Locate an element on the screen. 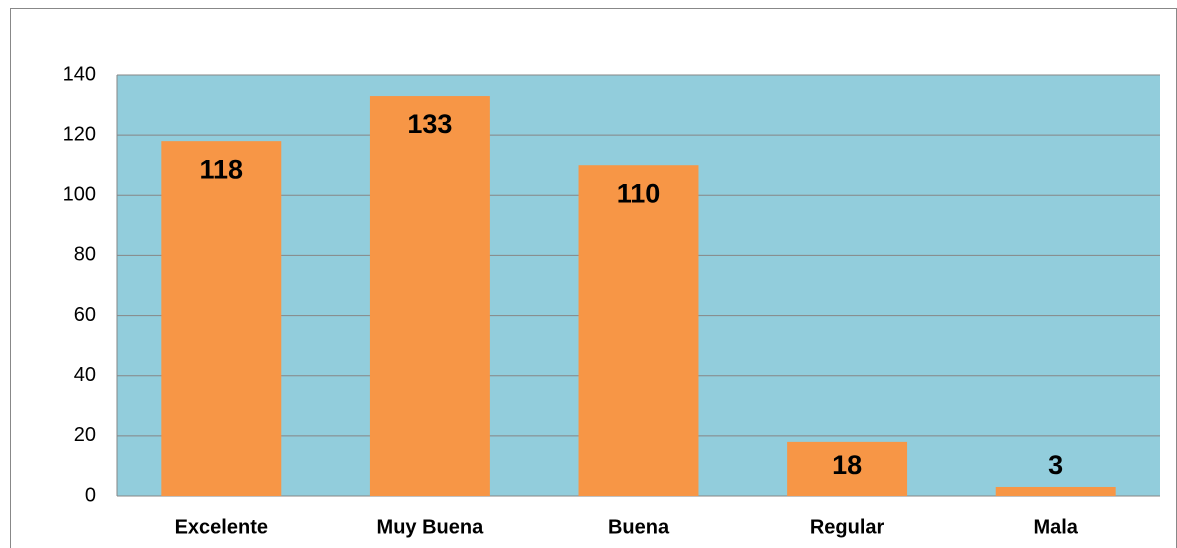  data-label: 110 is located at coordinates (639, 193).